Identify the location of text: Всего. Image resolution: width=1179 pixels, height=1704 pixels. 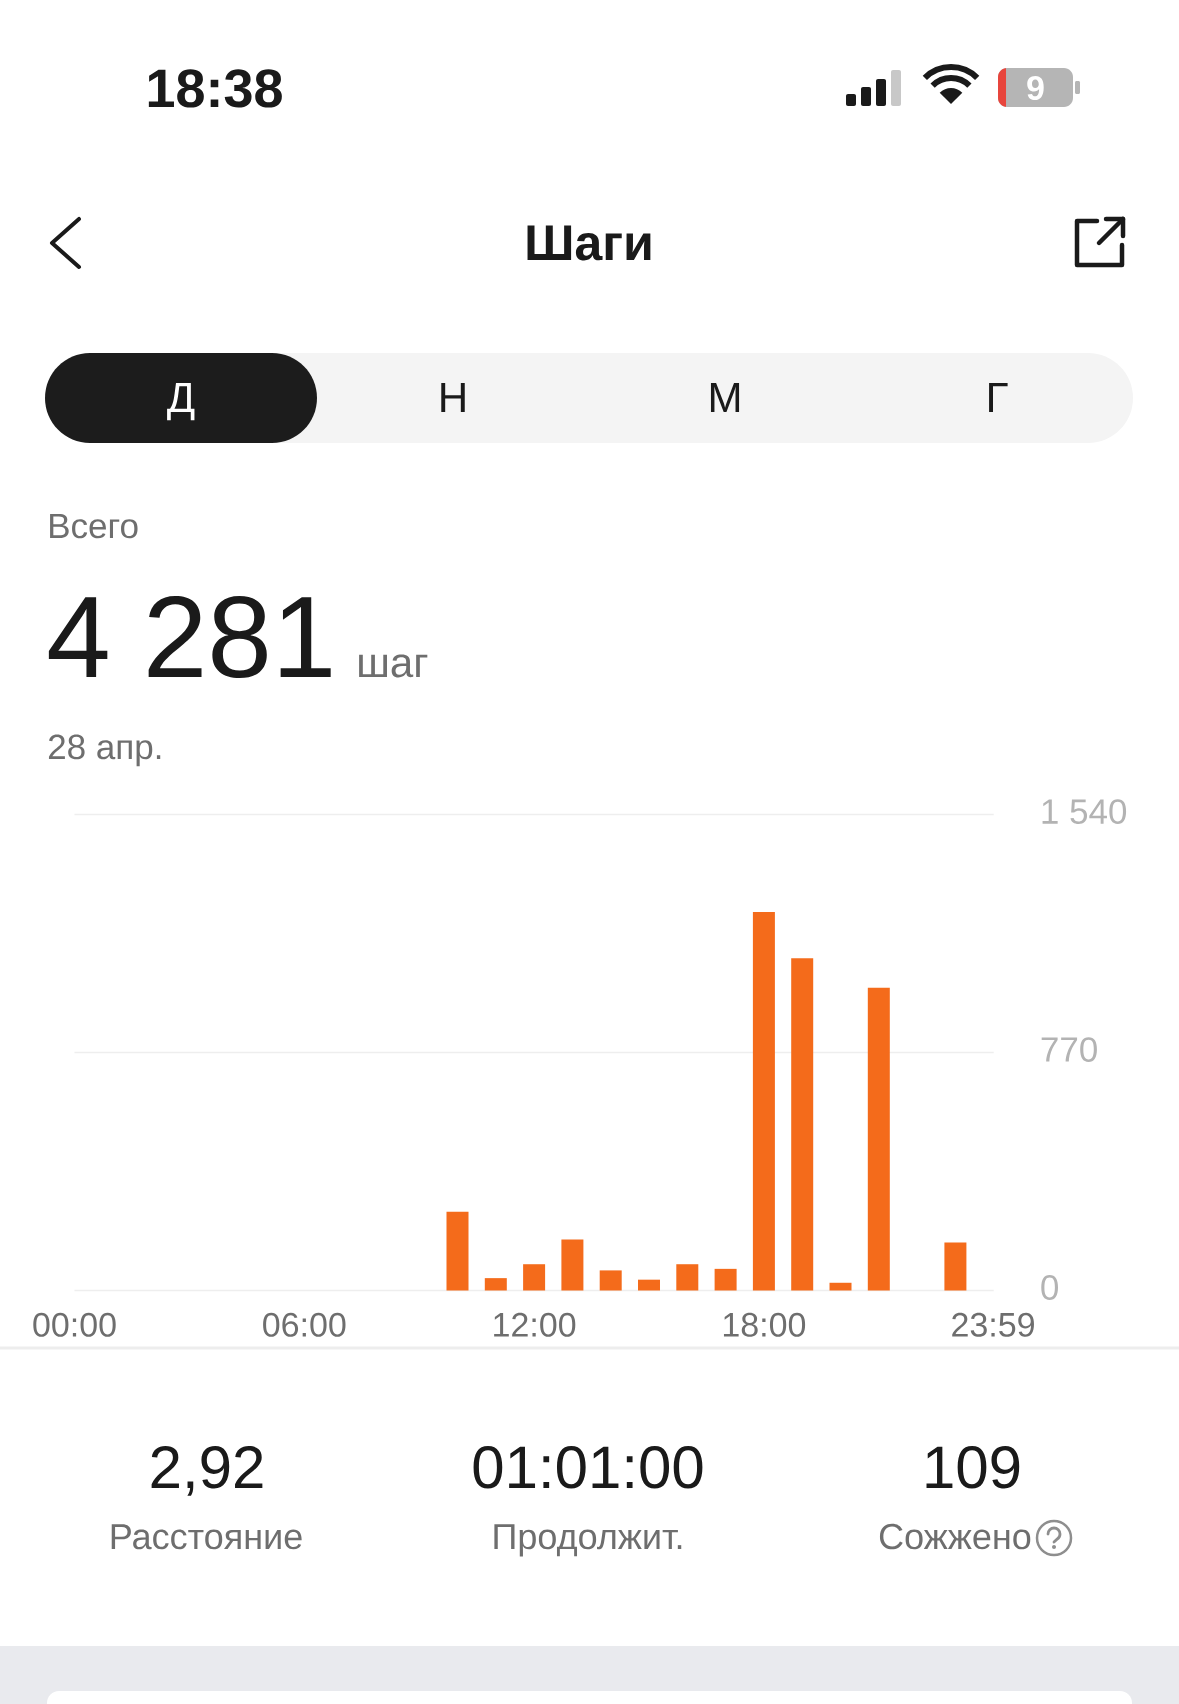
(94, 526).